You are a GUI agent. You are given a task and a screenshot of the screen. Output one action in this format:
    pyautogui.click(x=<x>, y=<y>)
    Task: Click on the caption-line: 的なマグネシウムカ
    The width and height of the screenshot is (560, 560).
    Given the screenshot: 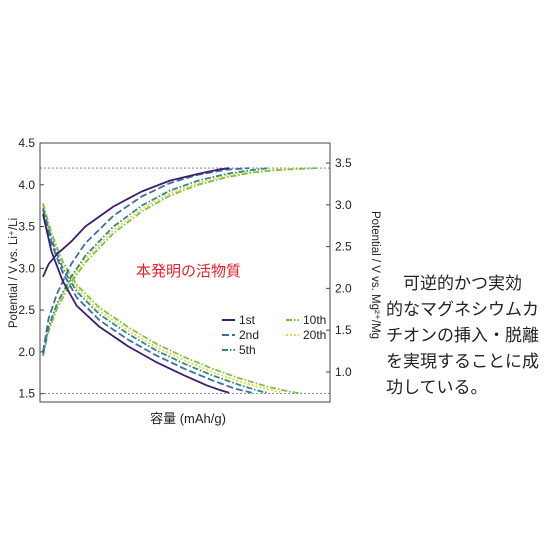 What is the action you would take?
    pyautogui.click(x=462, y=310)
    